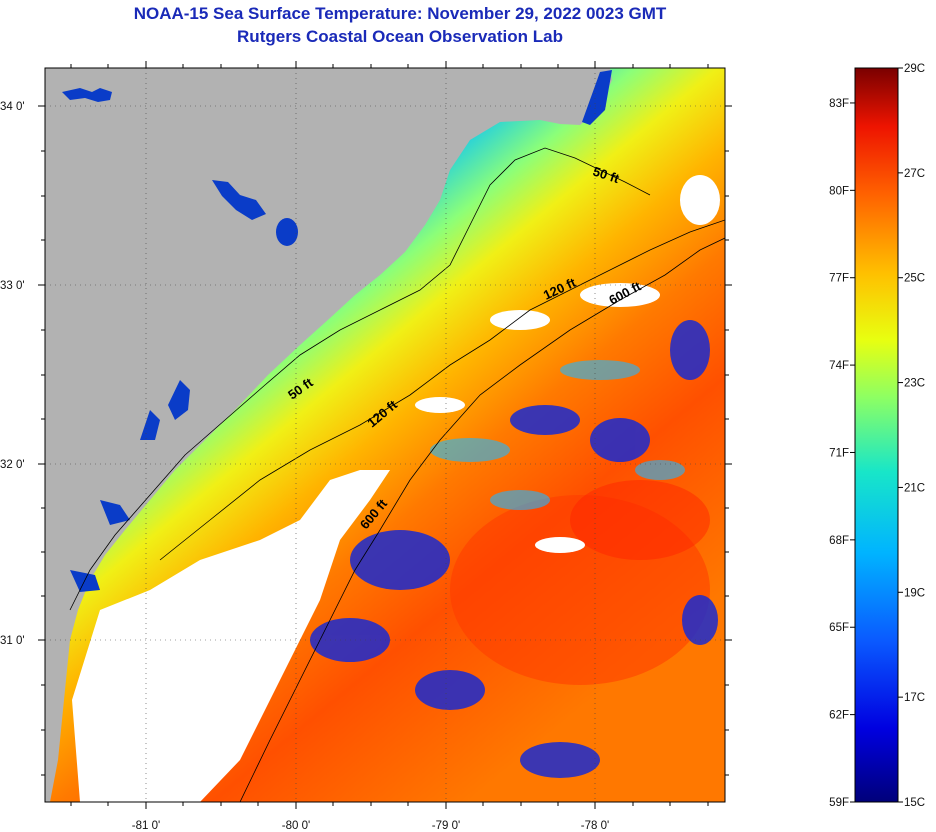 The image size is (936, 832). Describe the element at coordinates (852, 452) in the screenshot. I see `colorbar-fahrenheit-ticks` at that location.